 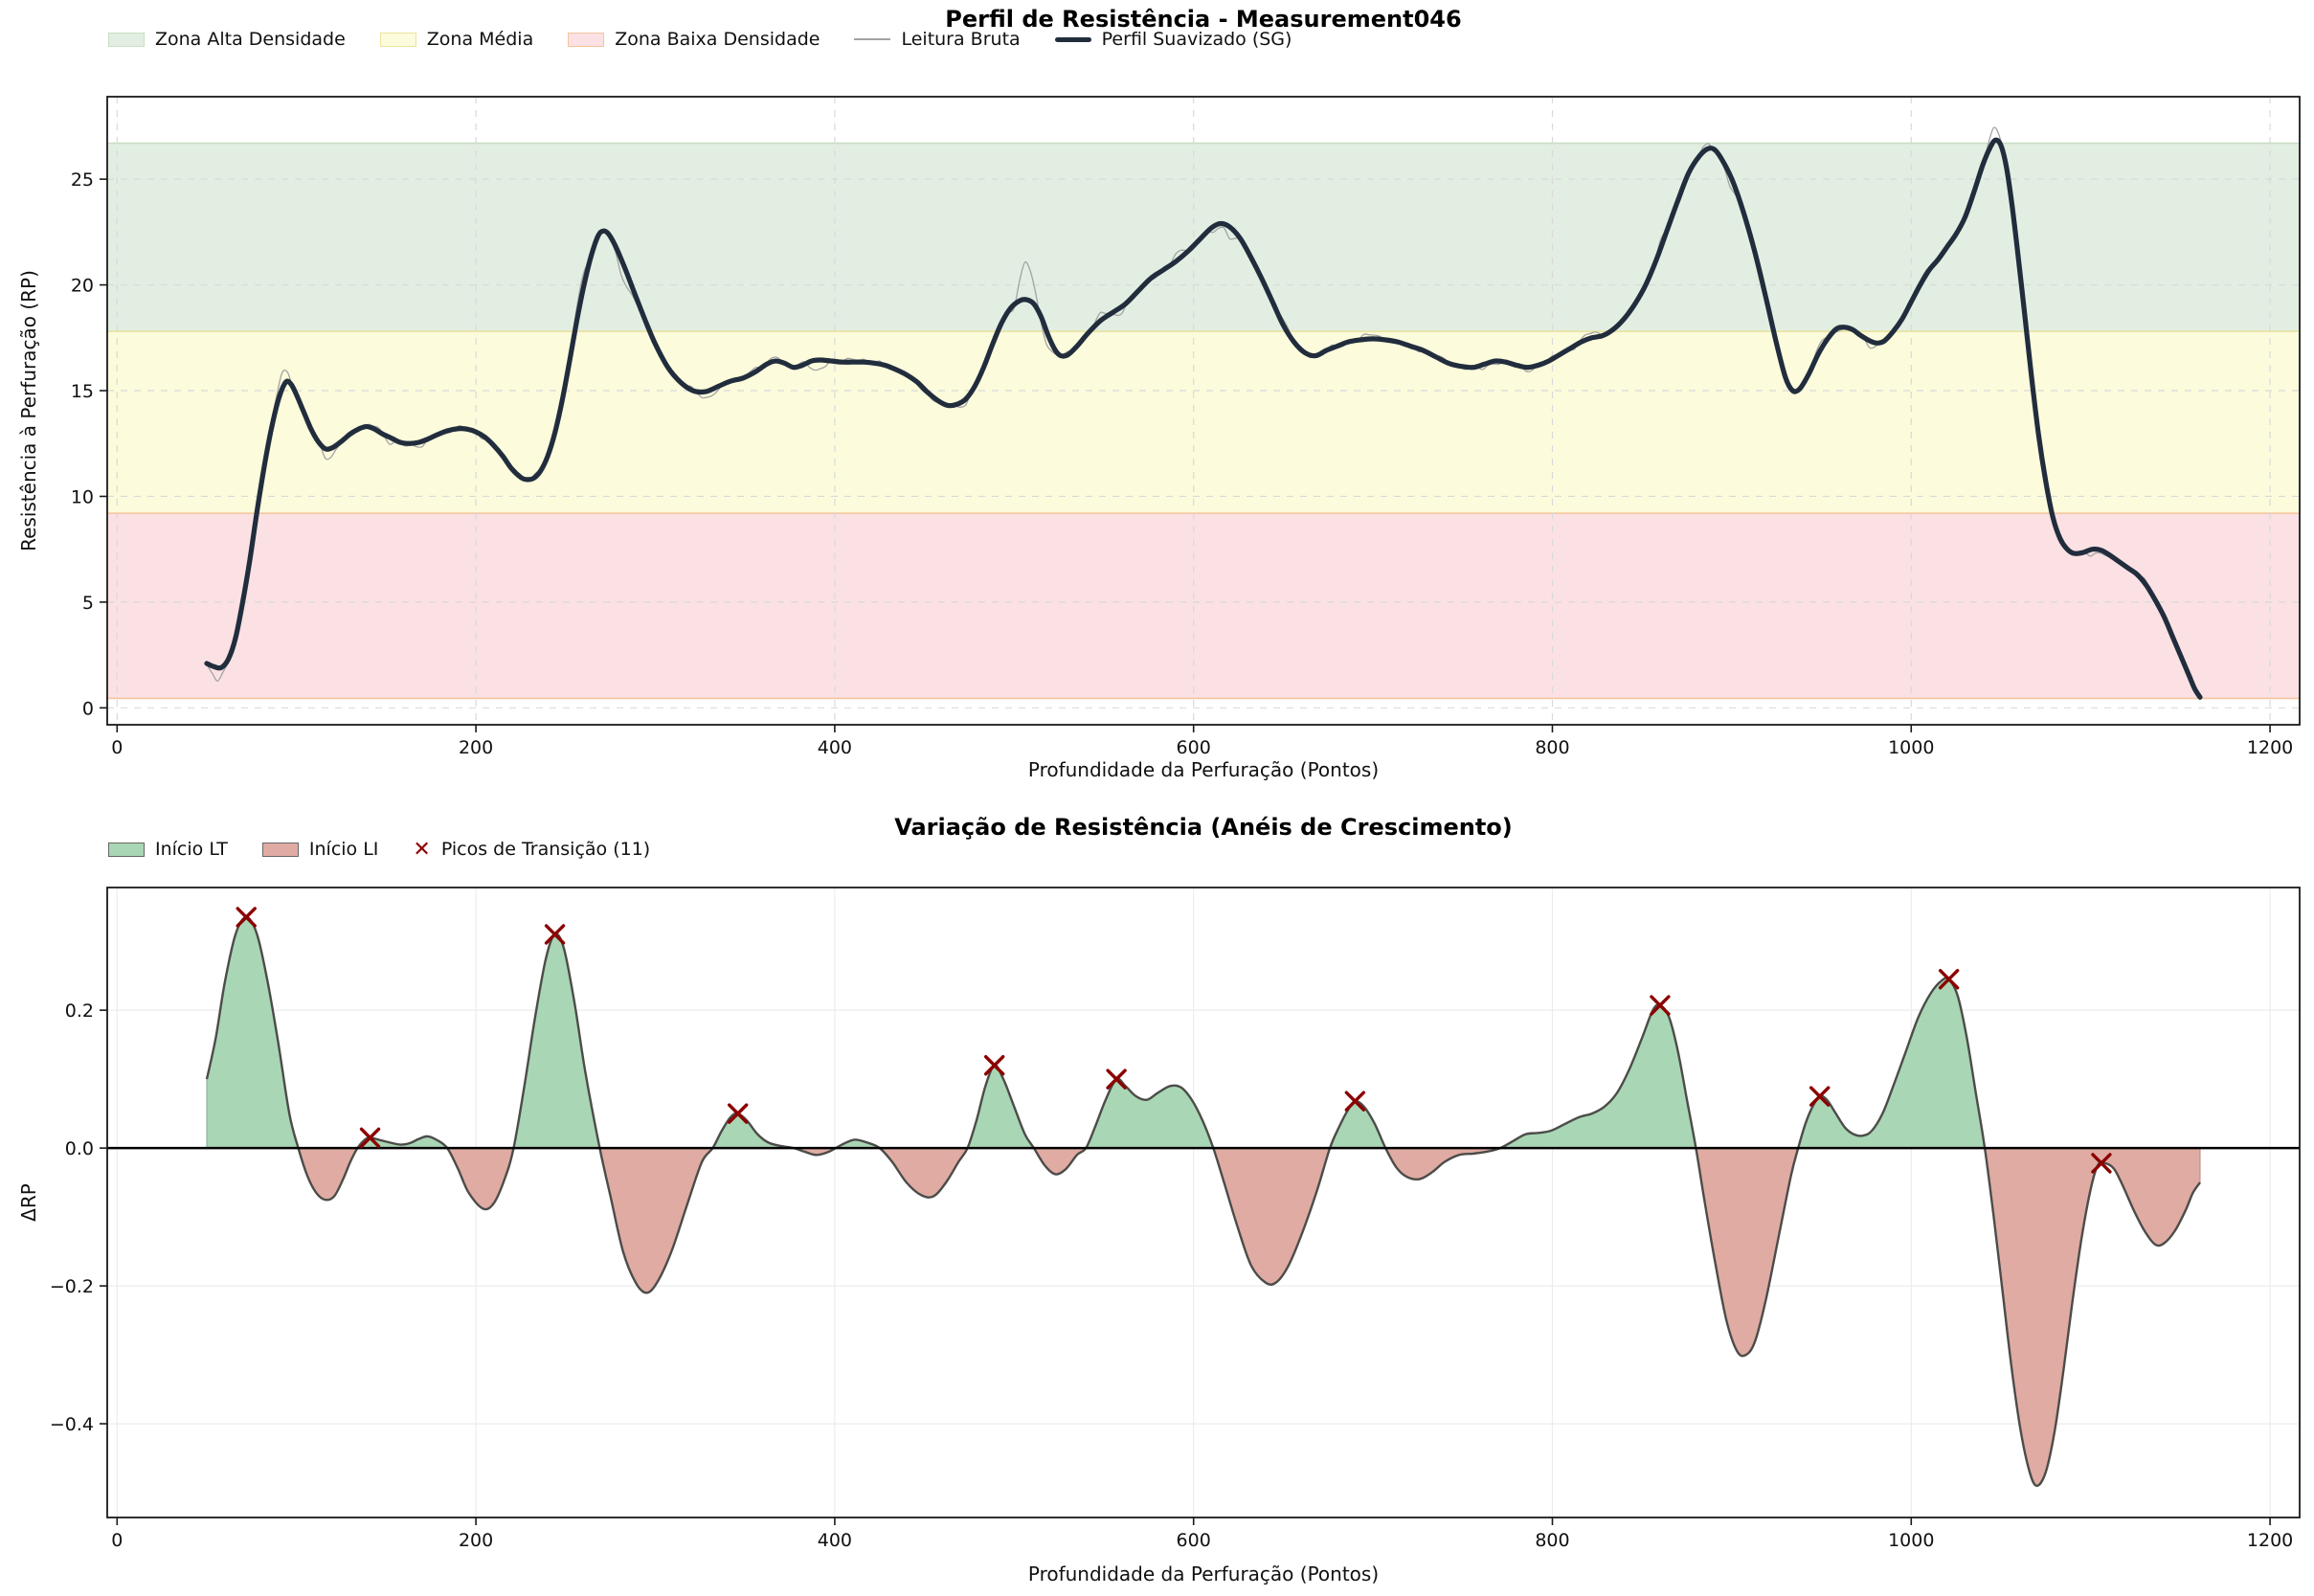 I want to click on transition-peak-markers, so click(x=1174, y=1040).